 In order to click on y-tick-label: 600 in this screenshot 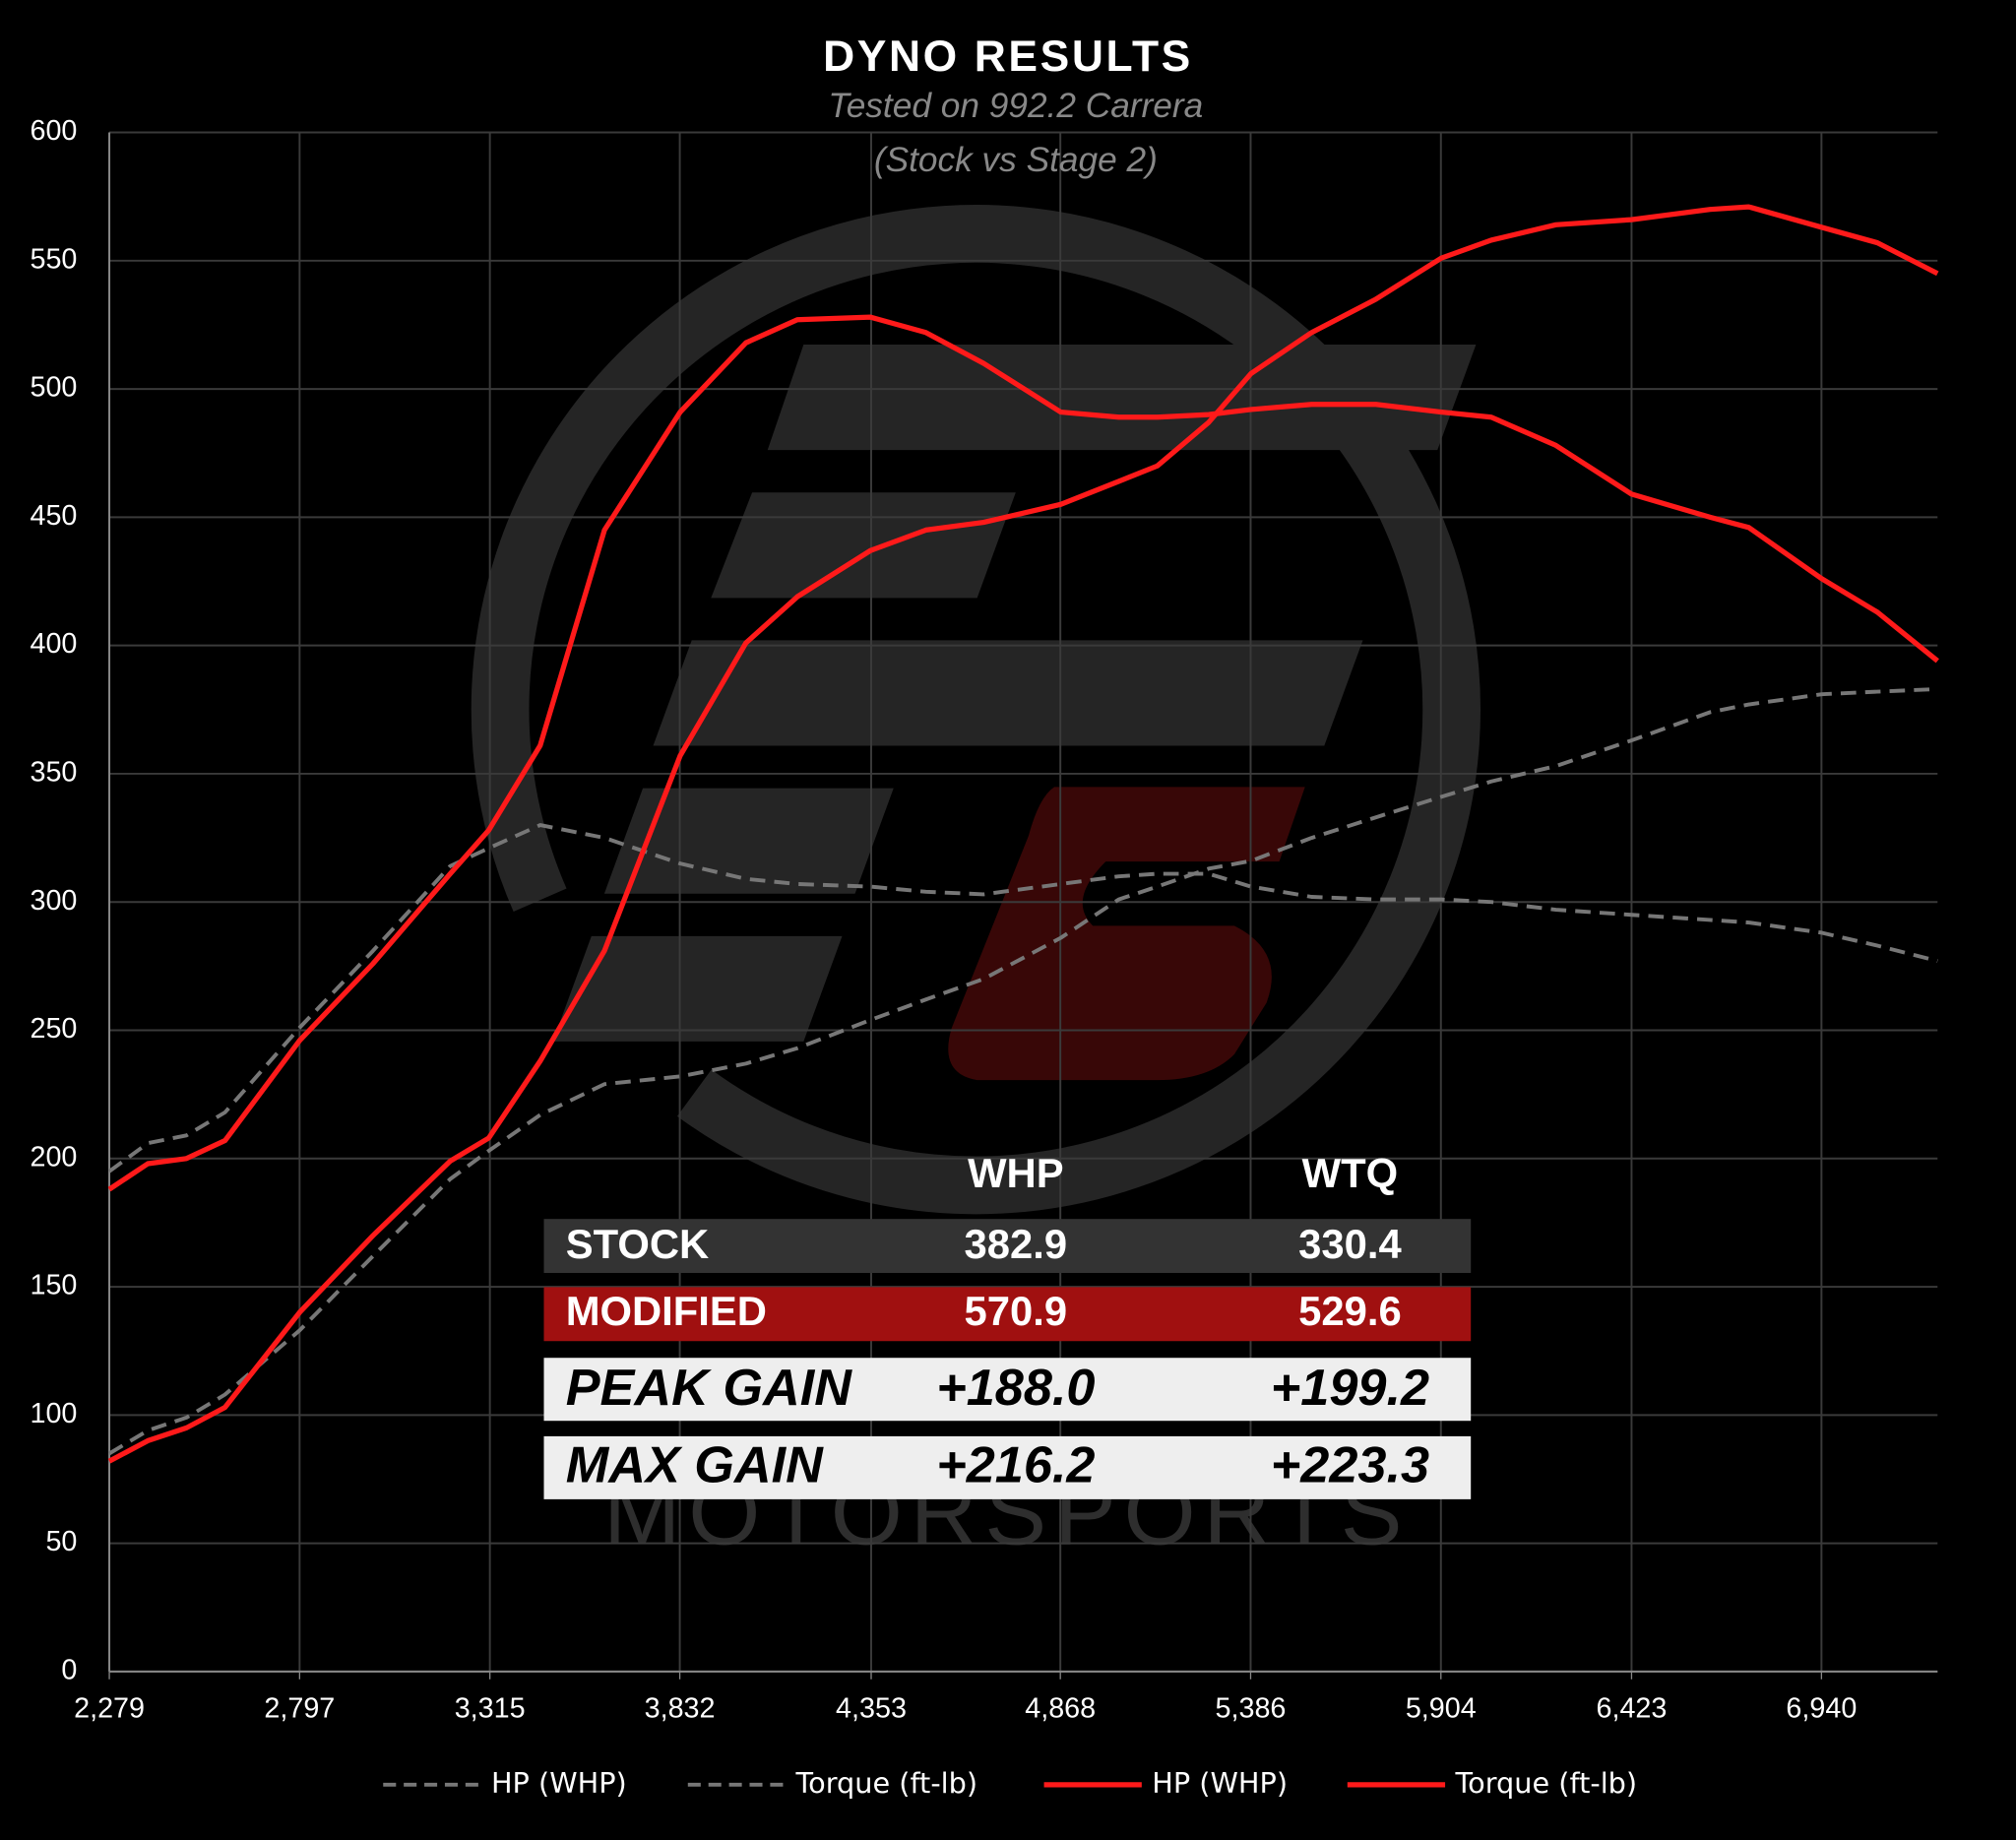, I will do `click(53, 131)`.